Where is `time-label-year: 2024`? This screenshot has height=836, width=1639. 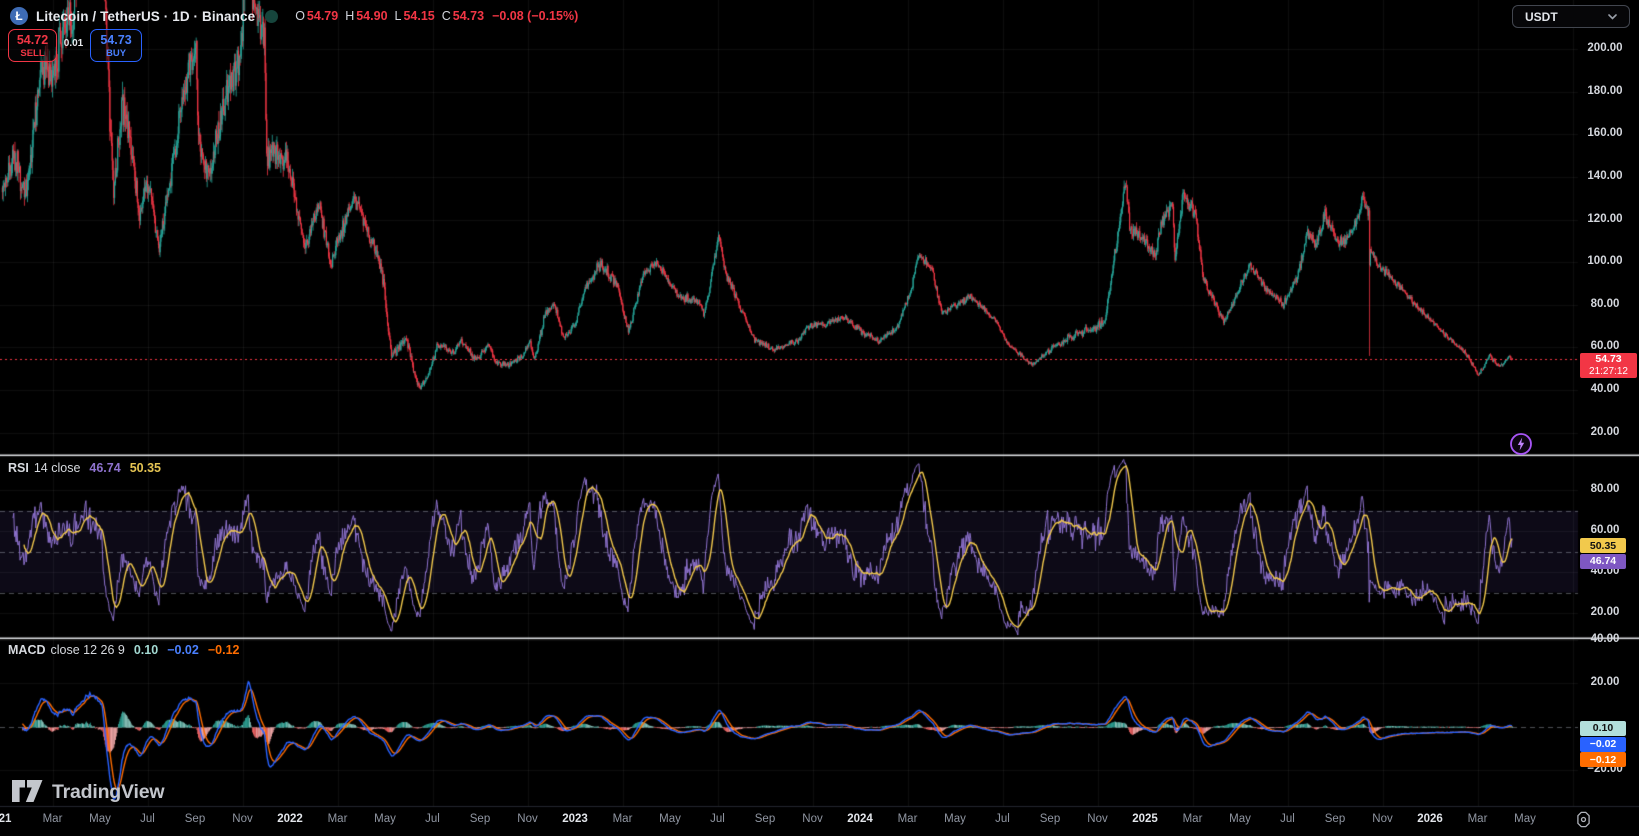
time-label-year: 2024 is located at coordinates (860, 819).